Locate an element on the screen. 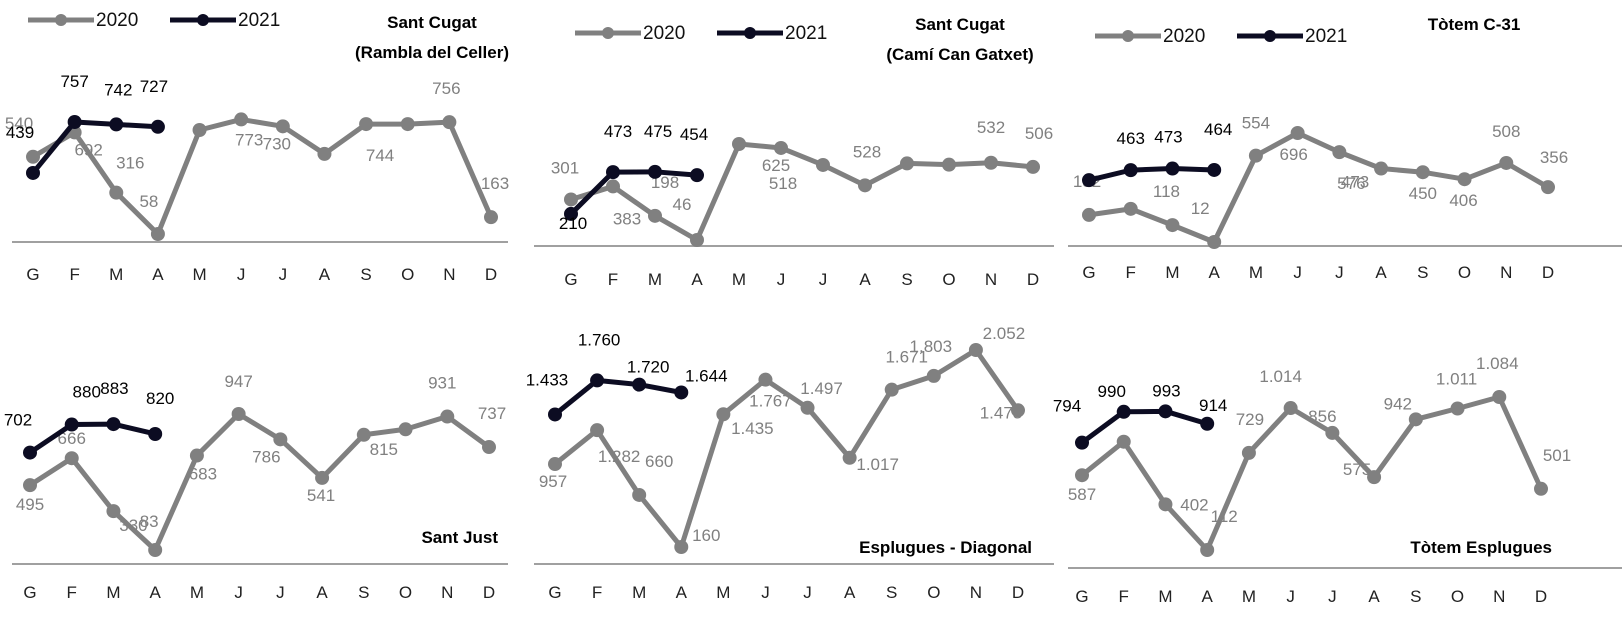 The image size is (1622, 626). data-label-2020: 506 is located at coordinates (1039, 133).